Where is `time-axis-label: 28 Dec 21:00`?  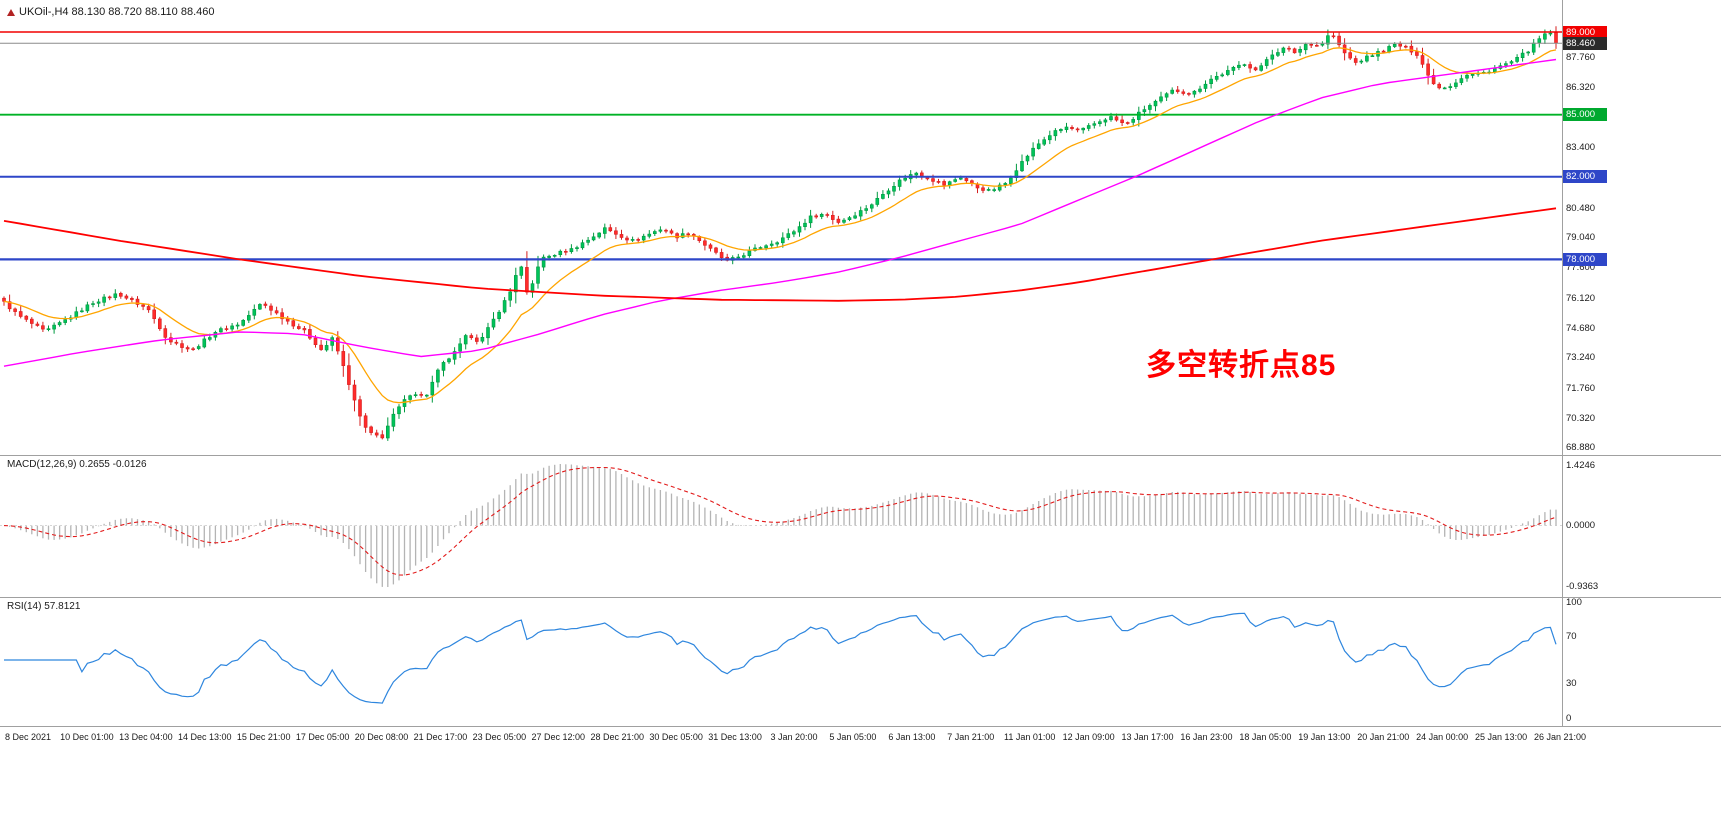
time-axis-label: 28 Dec 21:00 is located at coordinates (617, 737).